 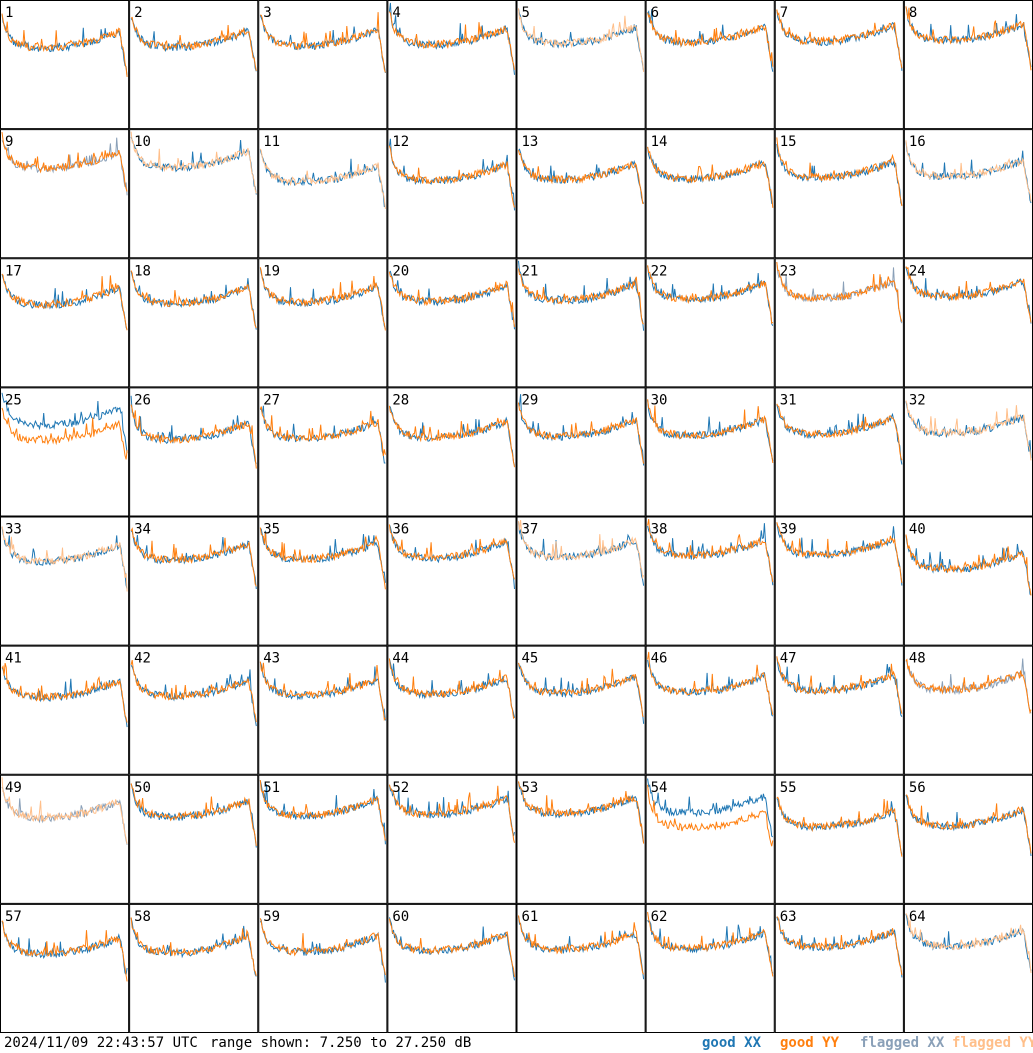 What do you see at coordinates (400, 659) in the screenshot?
I see `panel-label: 44` at bounding box center [400, 659].